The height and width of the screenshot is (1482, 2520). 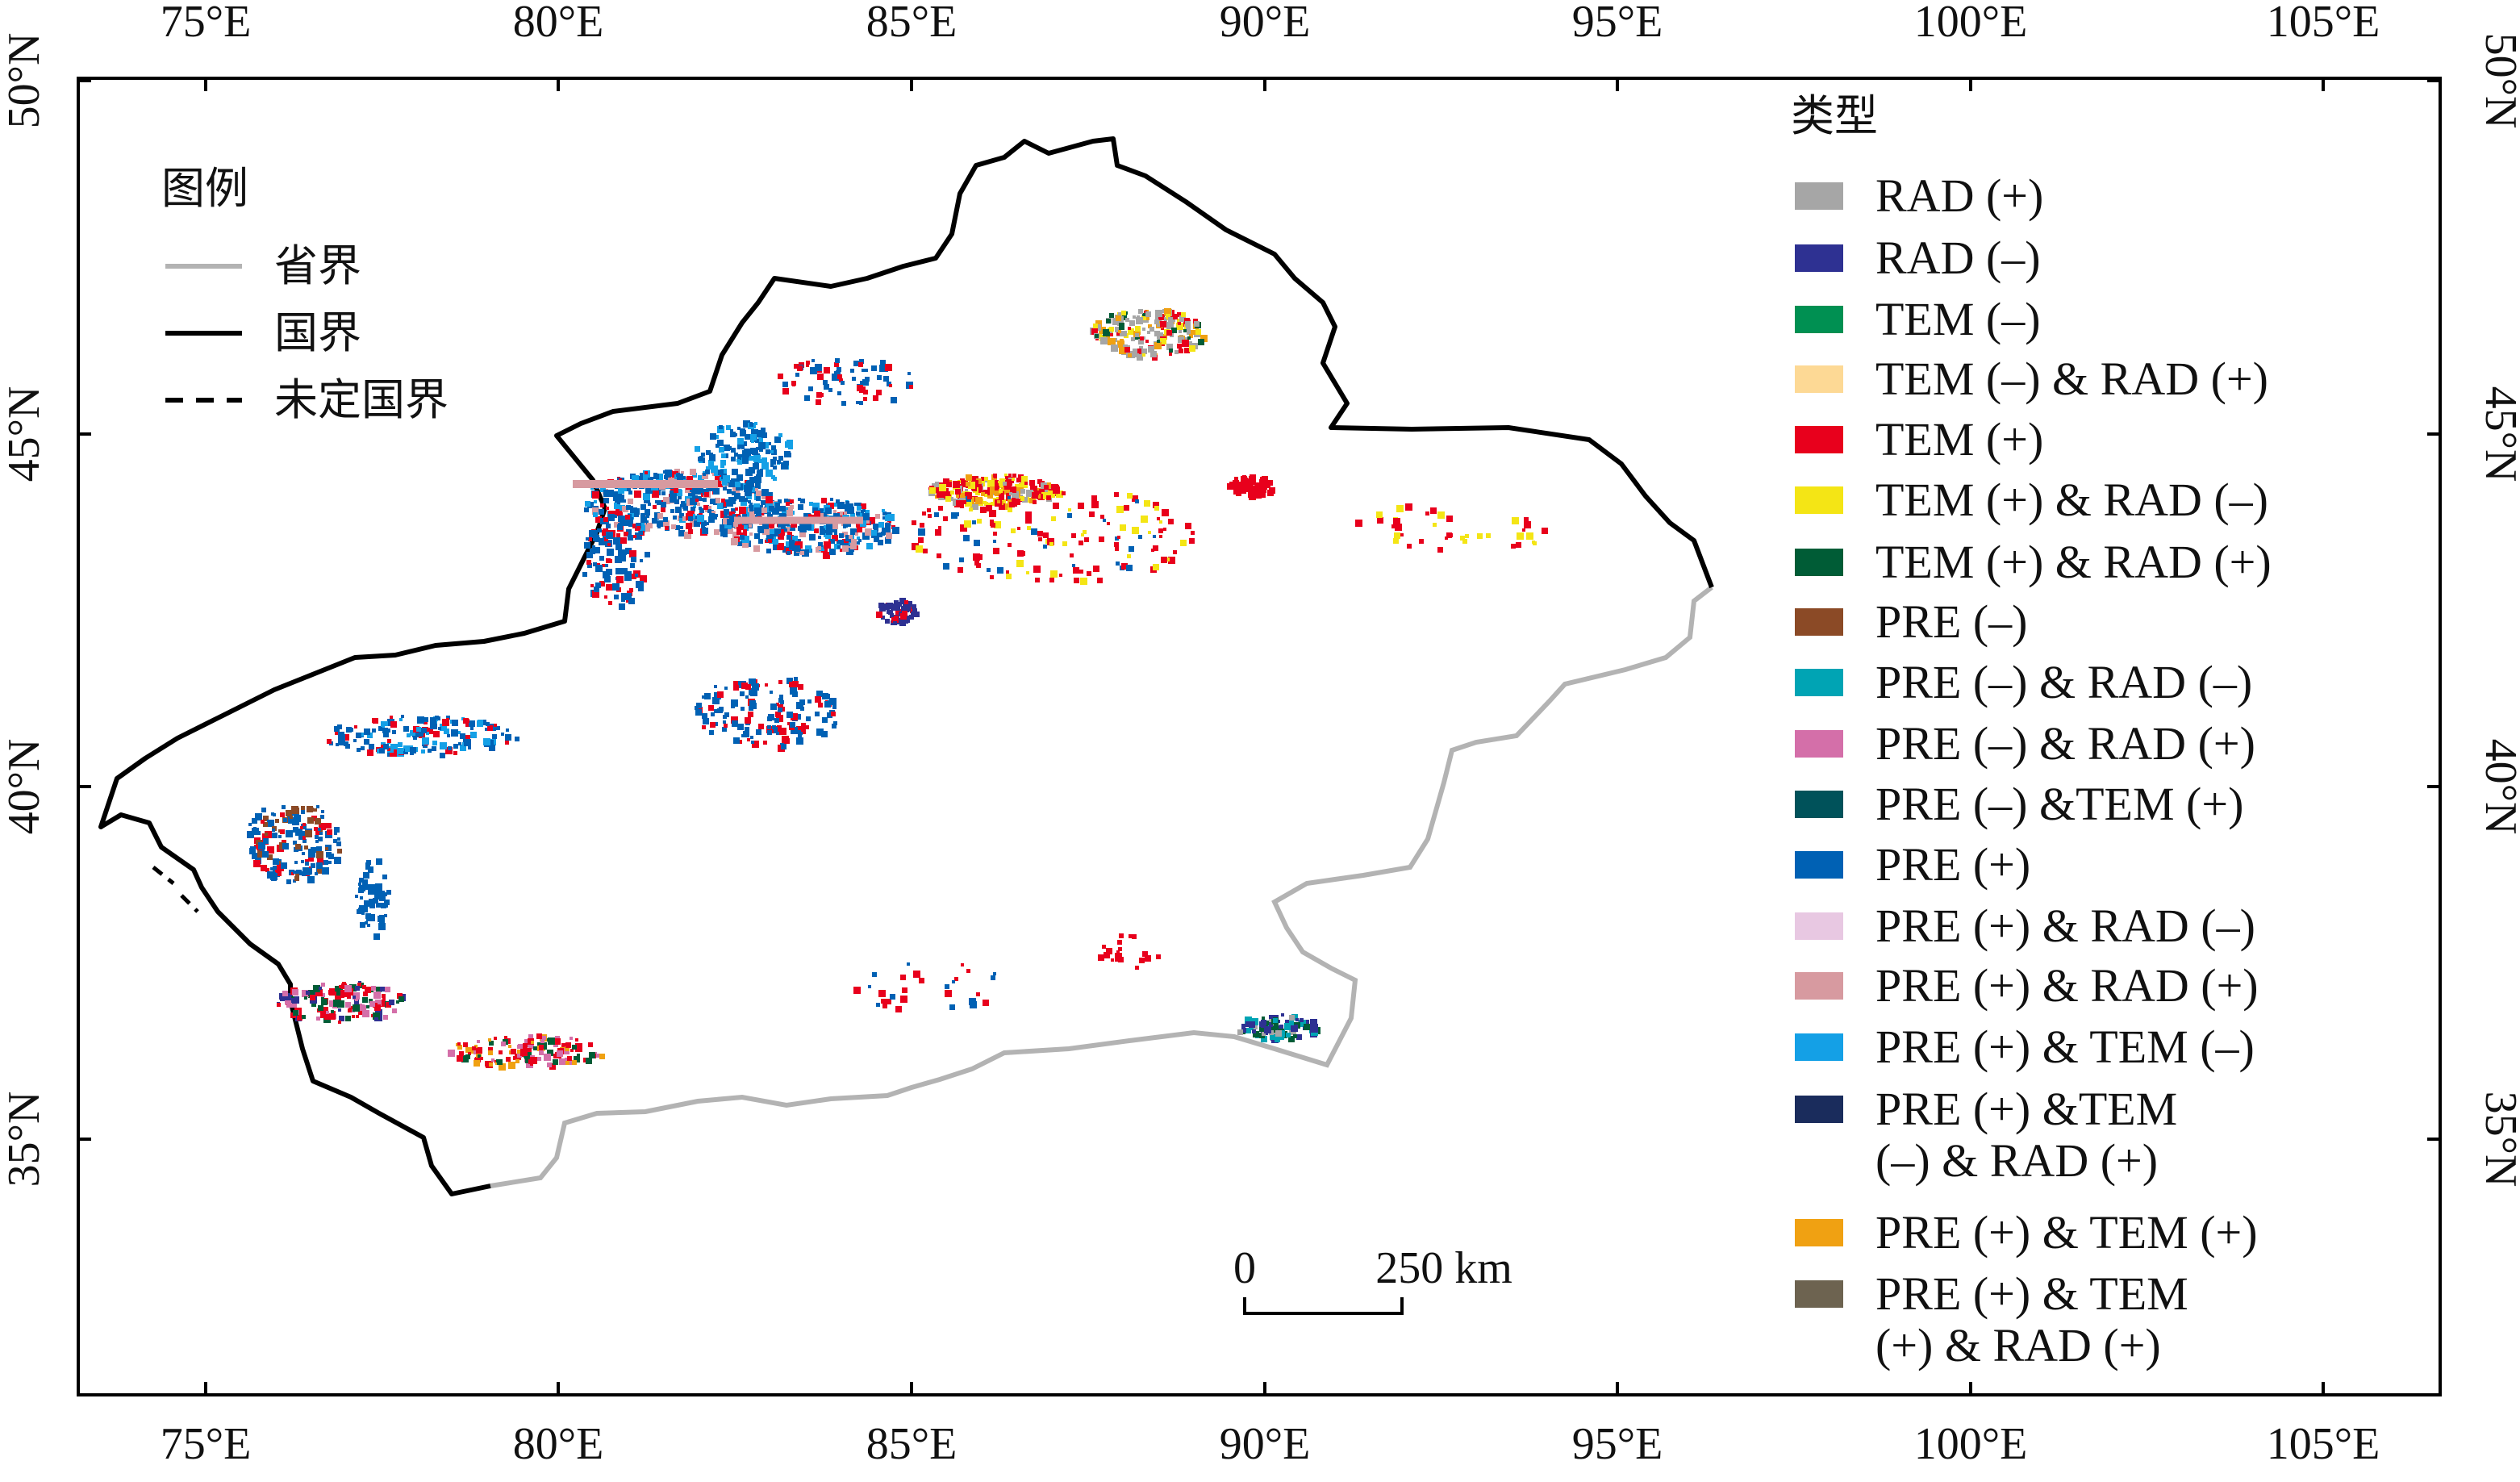 I want to click on bottom-axis: 75°E 80°E 85°E 90°E 95°E 100°E 105°E, so click(x=1270, y=1444).